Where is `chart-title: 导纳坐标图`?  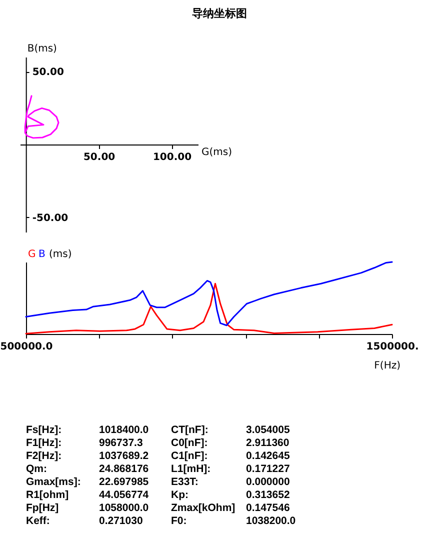 chart-title: 导纳坐标图 is located at coordinates (219, 13).